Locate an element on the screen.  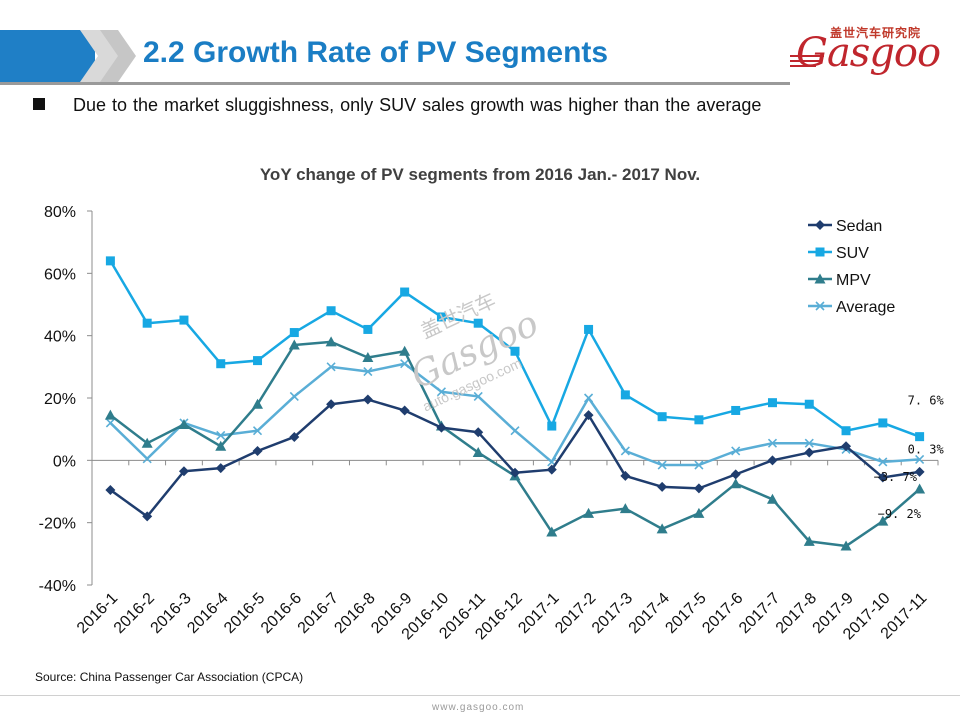
x-tick-label: 2016-8 is located at coordinates (354, 613).